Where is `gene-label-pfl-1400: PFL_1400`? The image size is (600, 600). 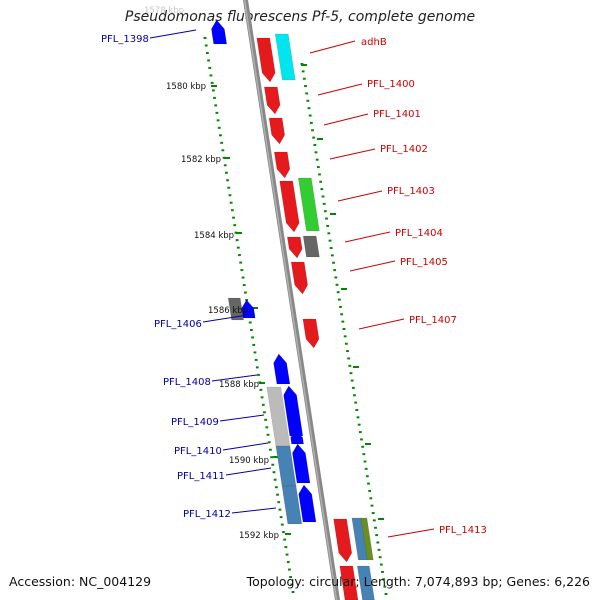
gene-label-pfl-1400: PFL_1400 is located at coordinates (391, 84).